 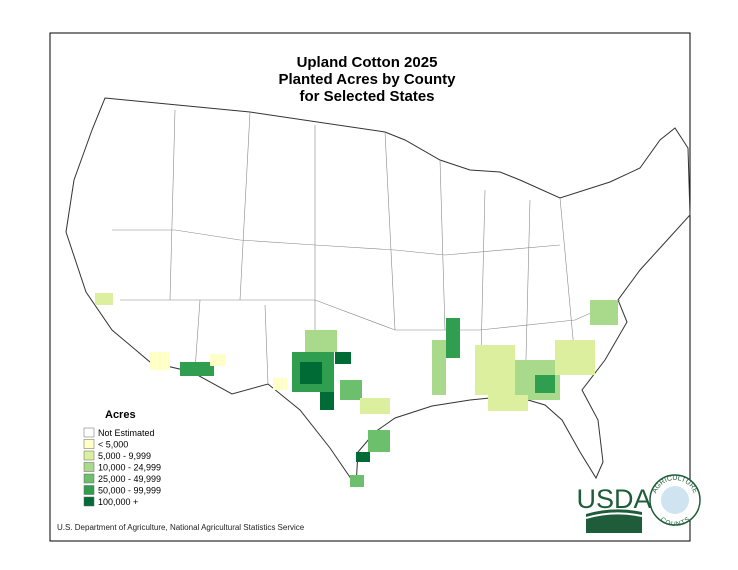 I want to click on legend-title: Acres, so click(x=120, y=415).